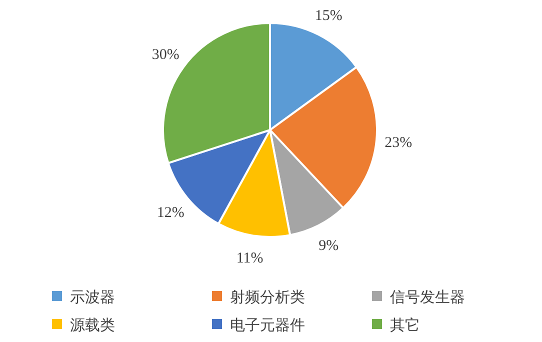  What do you see at coordinates (166, 55) in the screenshot?
I see `data-label: 30%` at bounding box center [166, 55].